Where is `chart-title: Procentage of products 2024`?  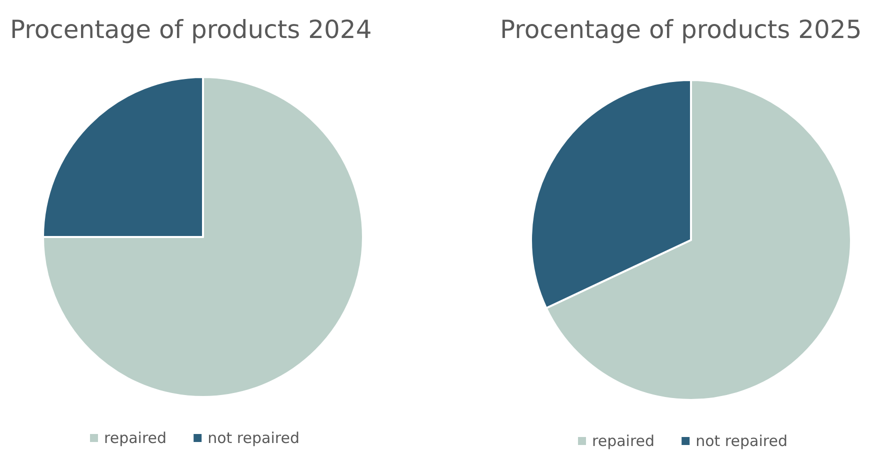
chart-title: Procentage of products 2024 is located at coordinates (191, 29).